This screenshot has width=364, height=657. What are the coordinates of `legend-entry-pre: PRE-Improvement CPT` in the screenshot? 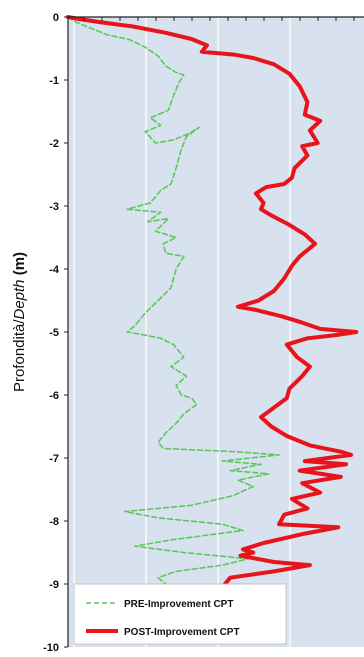 It's located at (178, 604).